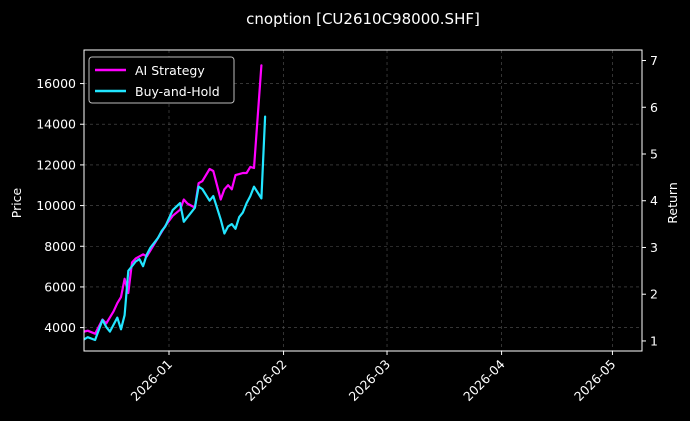 This screenshot has width=690, height=421. Describe the element at coordinates (60, 286) in the screenshot. I see `y-tick-label: 6000` at that location.